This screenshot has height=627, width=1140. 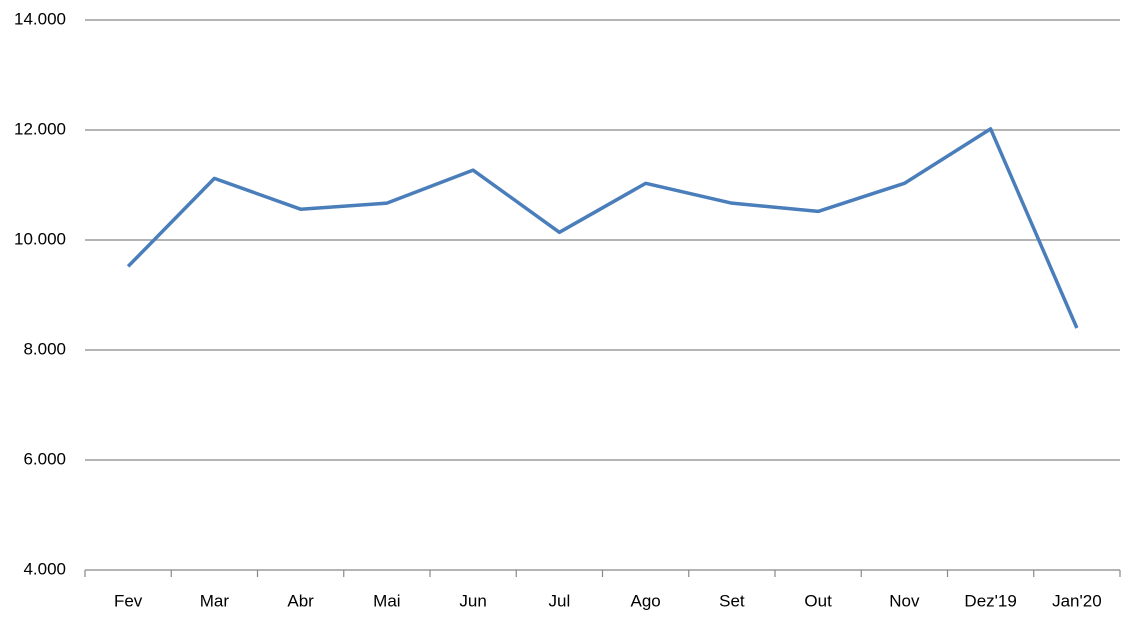 What do you see at coordinates (44, 568) in the screenshot?
I see `y-tick-label: 4.000` at bounding box center [44, 568].